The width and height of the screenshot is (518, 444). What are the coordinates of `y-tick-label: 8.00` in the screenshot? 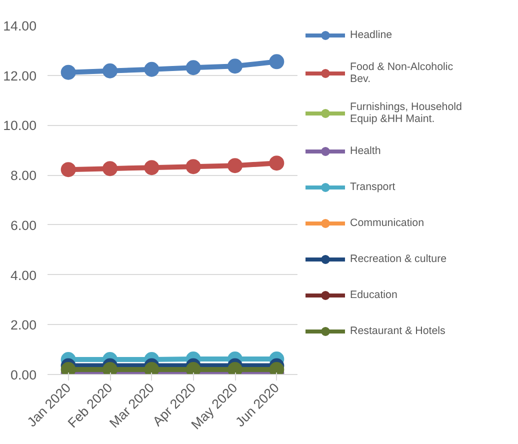 It's located at (23, 176).